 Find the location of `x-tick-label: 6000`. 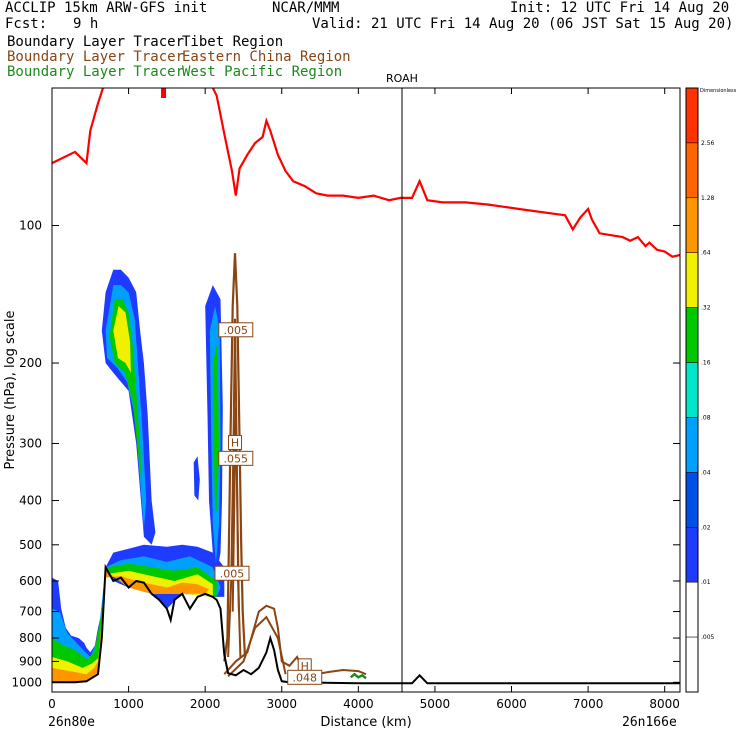

x-tick-label: 6000 is located at coordinates (511, 704).